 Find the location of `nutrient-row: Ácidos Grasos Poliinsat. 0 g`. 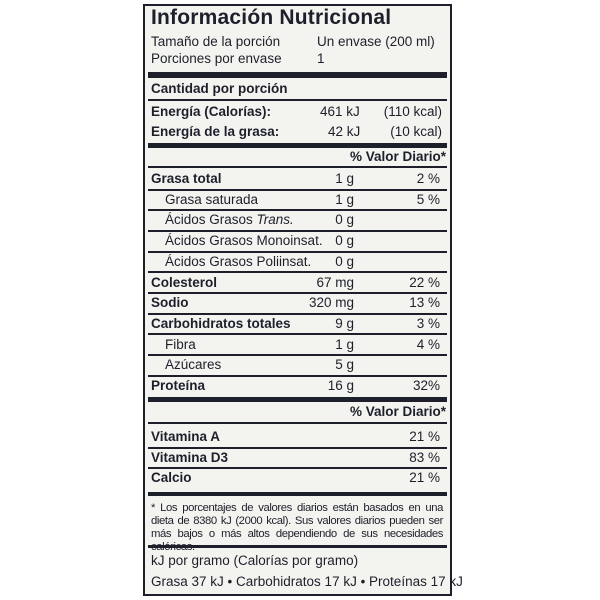

nutrient-row: Ácidos Grasos Poliinsat. 0 g is located at coordinates (295, 262).